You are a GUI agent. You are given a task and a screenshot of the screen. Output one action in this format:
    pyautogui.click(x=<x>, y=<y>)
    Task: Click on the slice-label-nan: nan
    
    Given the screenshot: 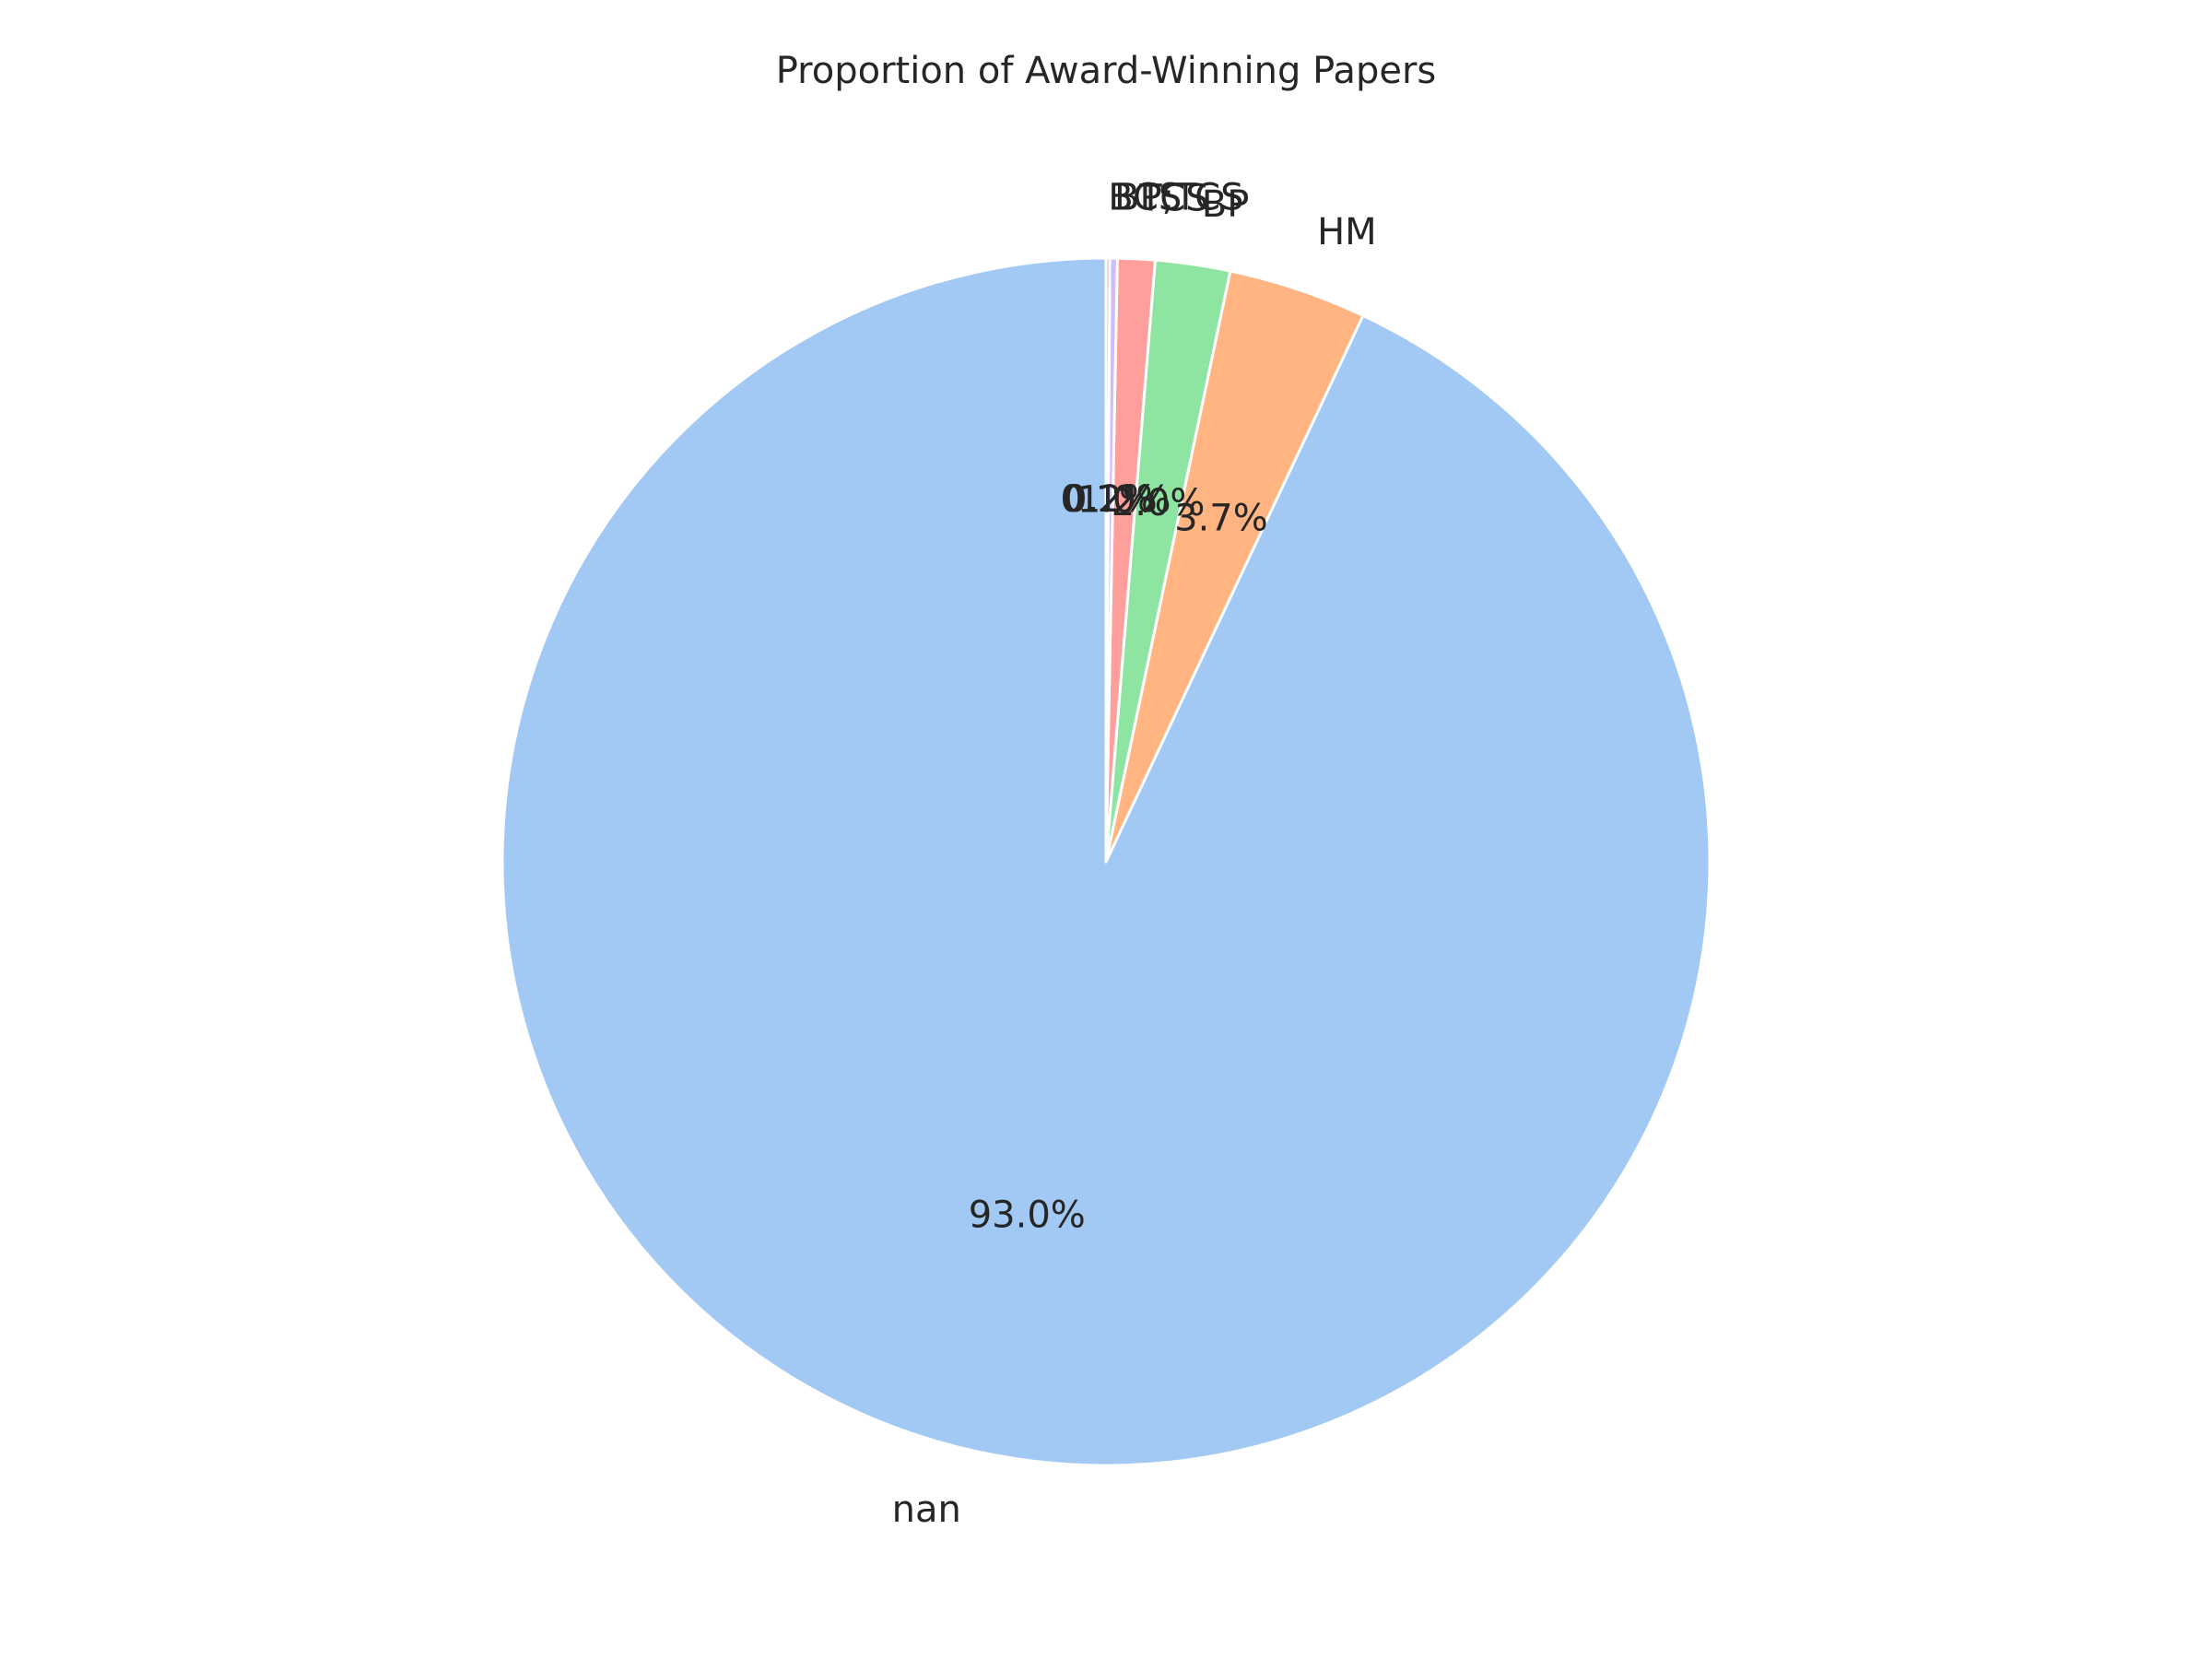 What is the action you would take?
    pyautogui.click(x=926, y=1509)
    